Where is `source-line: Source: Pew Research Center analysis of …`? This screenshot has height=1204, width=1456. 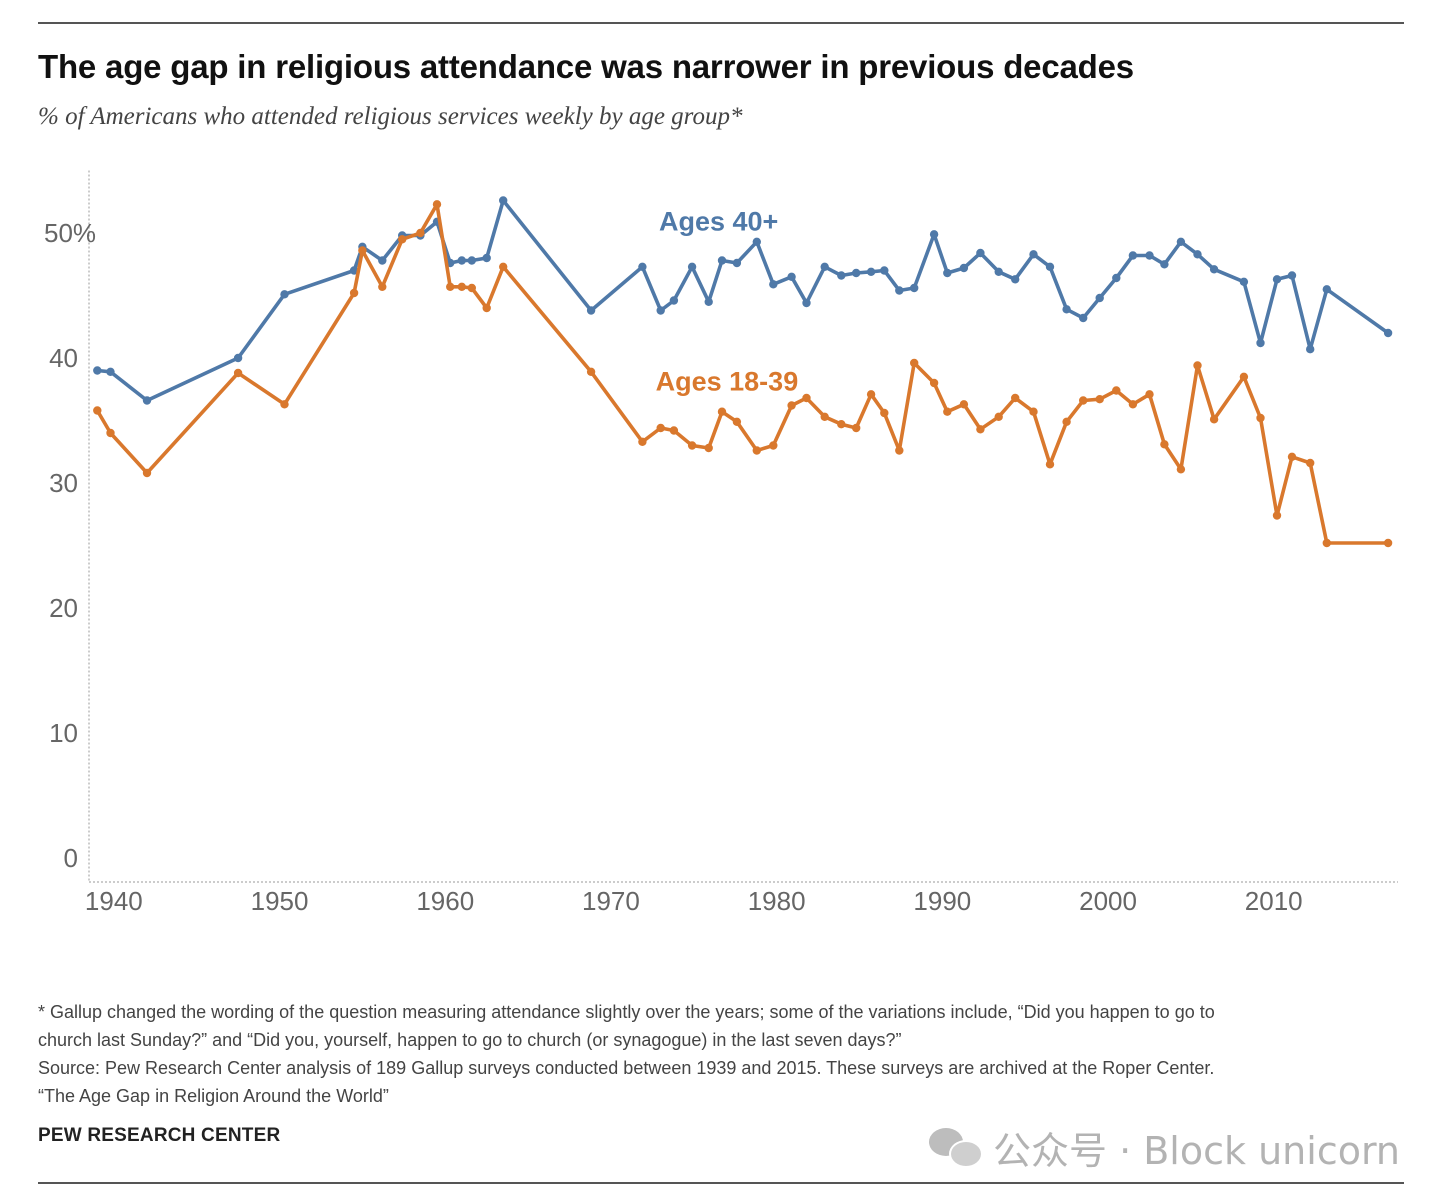 source-line: Source: Pew Research Center analysis of … is located at coordinates (626, 1068).